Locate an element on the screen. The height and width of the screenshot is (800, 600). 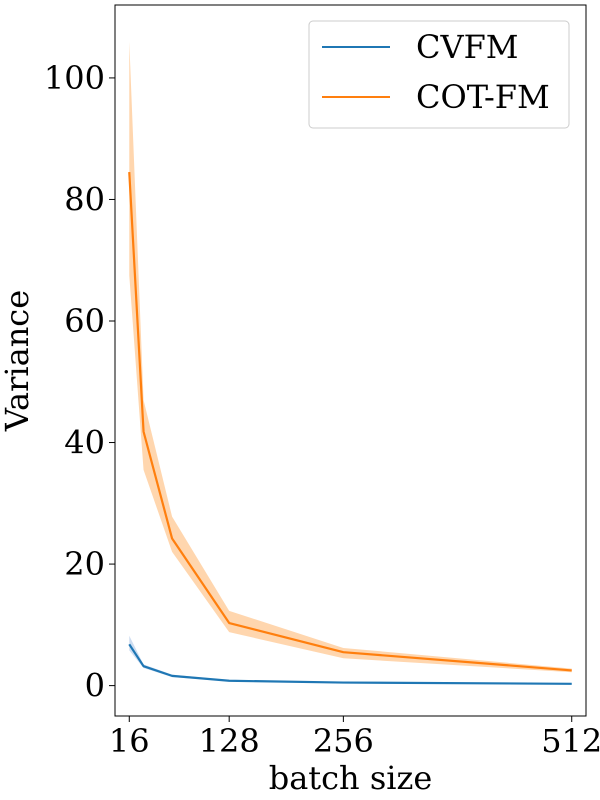
y-axis-ticks: 0 20 40 60 80 100 is located at coordinates (79, 382).